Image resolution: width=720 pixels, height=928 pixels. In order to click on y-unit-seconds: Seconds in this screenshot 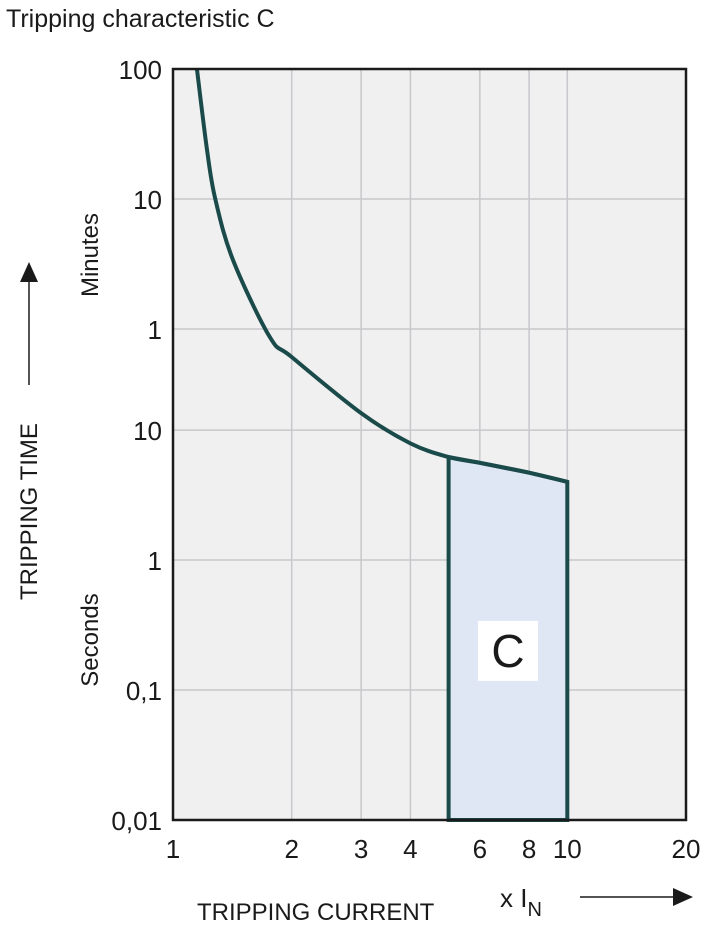, I will do `click(90, 639)`.